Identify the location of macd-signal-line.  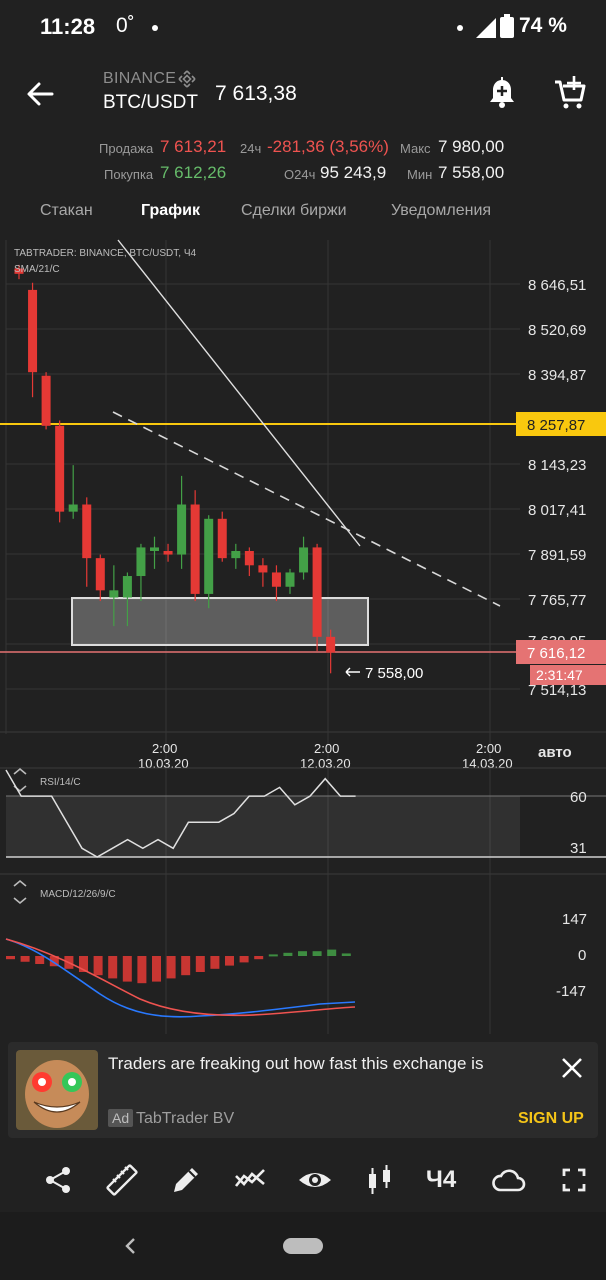
(180, 977).